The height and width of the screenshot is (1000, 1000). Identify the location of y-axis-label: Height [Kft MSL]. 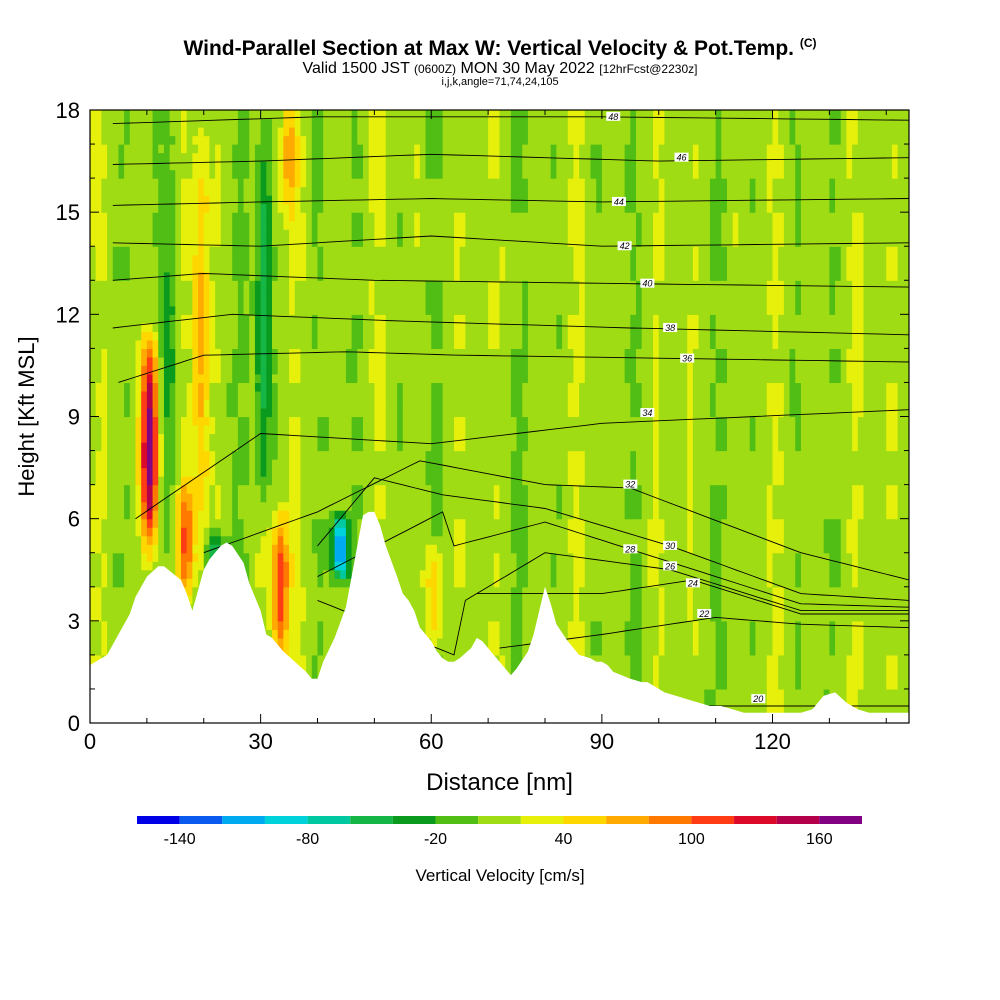
(26, 416).